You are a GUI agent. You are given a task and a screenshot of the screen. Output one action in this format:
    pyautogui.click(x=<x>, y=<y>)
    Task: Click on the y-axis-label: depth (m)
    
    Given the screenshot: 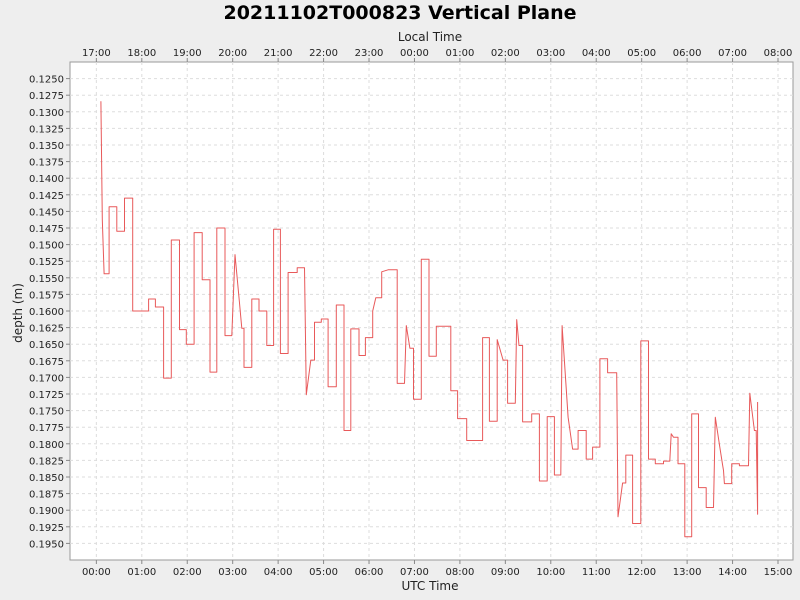 What is the action you would take?
    pyautogui.click(x=18, y=313)
    